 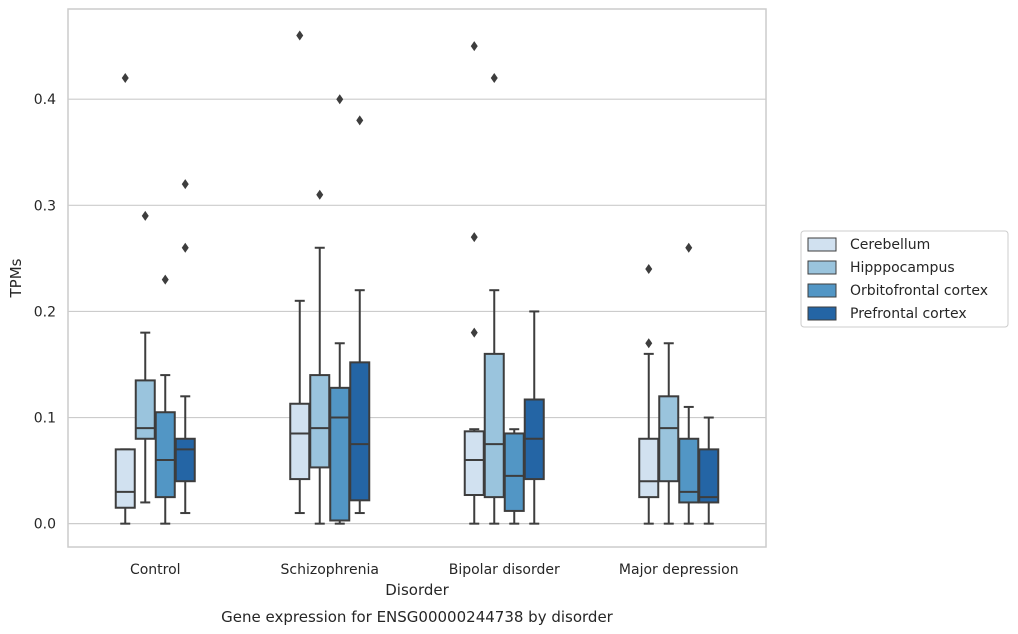 I want to click on y-tick-label: 0.3, so click(x=45, y=206).